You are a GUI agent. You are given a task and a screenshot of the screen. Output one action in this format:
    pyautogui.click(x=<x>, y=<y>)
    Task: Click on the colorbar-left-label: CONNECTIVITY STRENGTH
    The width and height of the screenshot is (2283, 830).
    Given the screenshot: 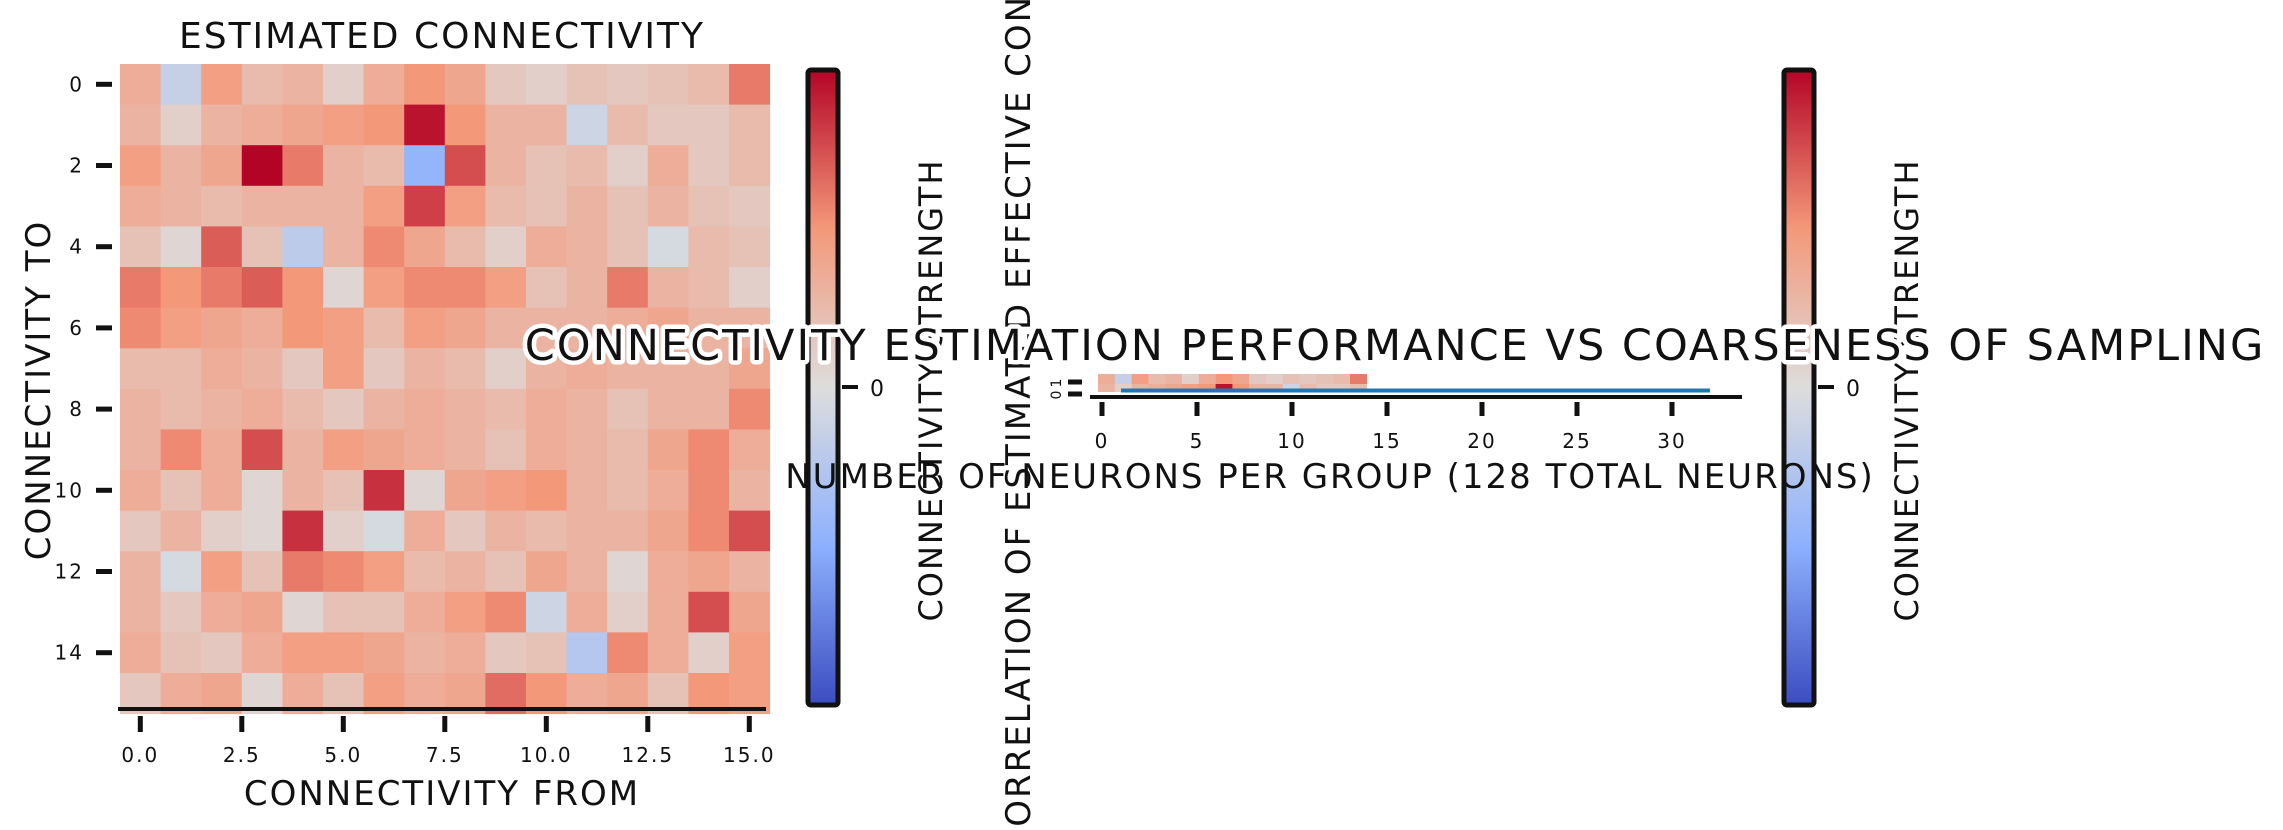 What is the action you would take?
    pyautogui.click(x=931, y=389)
    